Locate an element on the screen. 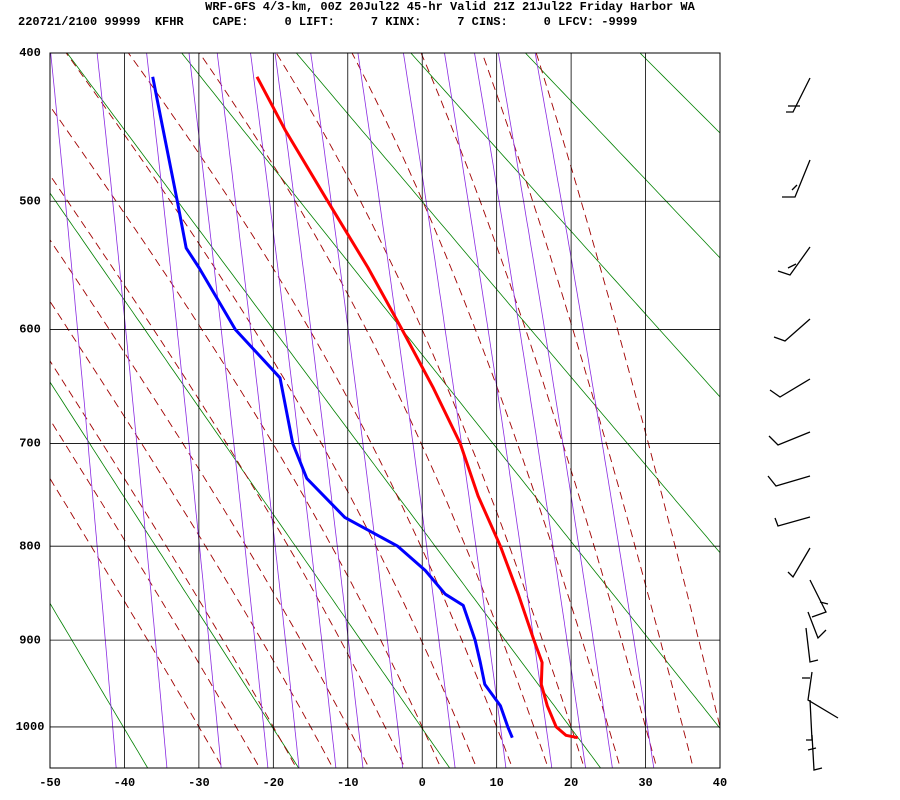 Image resolution: width=900 pixels, height=800 pixels. y-tick-label: 1000 is located at coordinates (30, 727).